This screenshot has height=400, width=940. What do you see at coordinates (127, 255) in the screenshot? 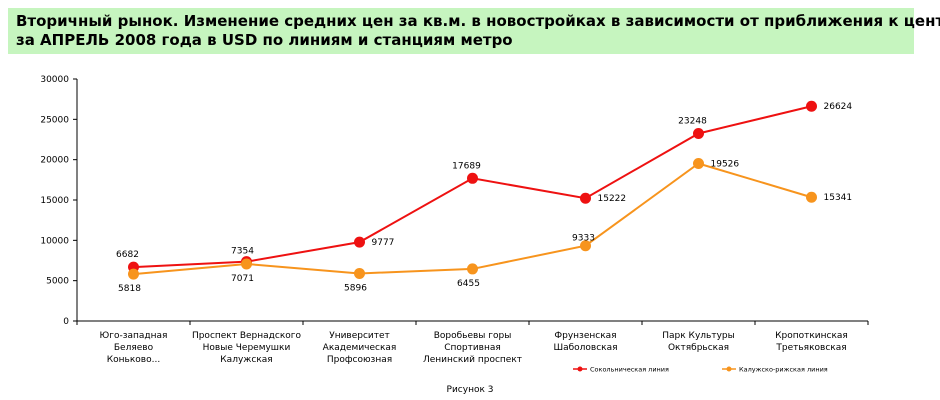
I see `data-label: 6682` at bounding box center [127, 255].